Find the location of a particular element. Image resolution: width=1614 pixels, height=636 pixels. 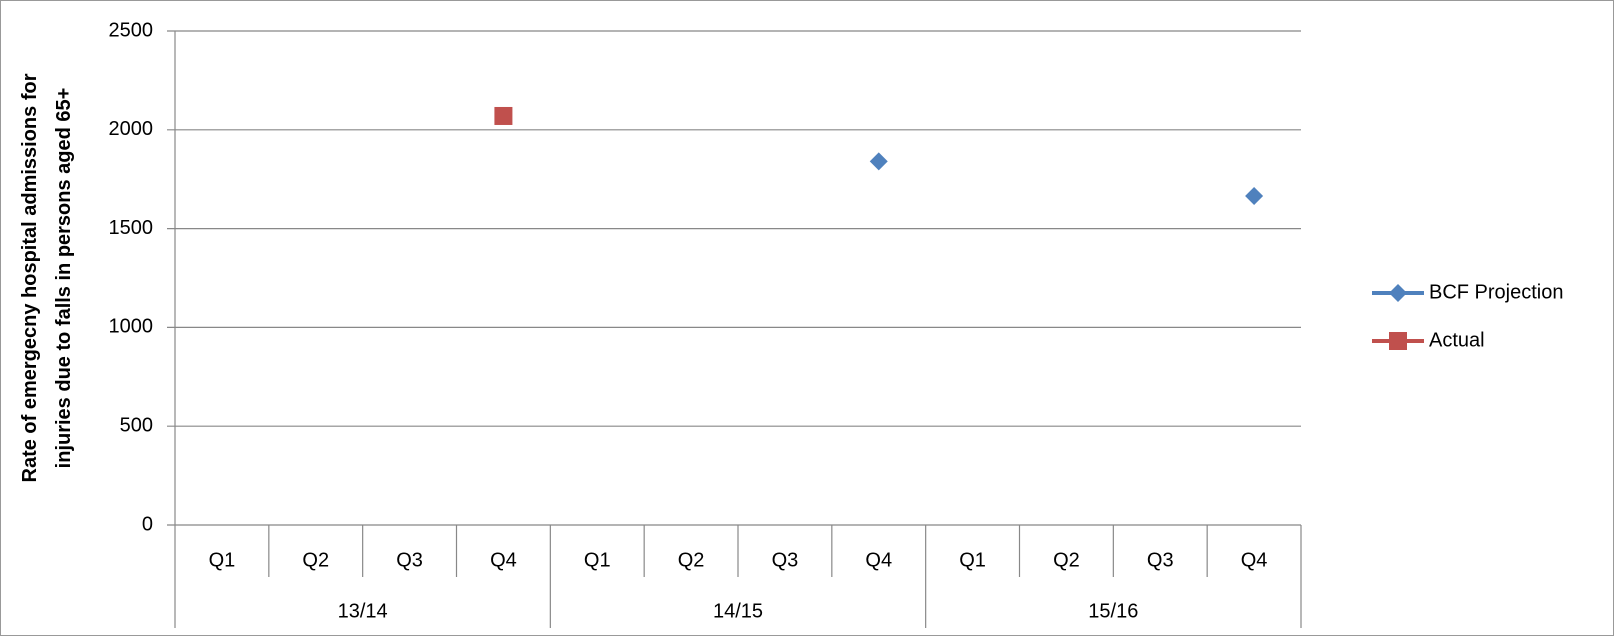

y-tick-label: 0 is located at coordinates (147, 524).